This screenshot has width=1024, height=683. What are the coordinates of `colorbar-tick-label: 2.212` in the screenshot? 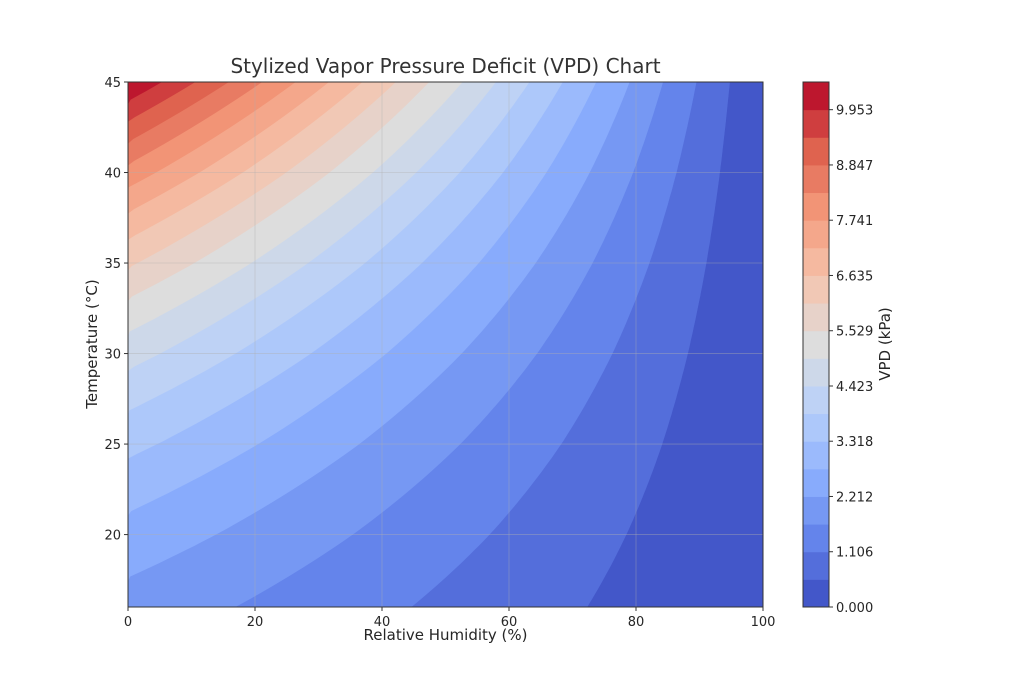 It's located at (854, 497).